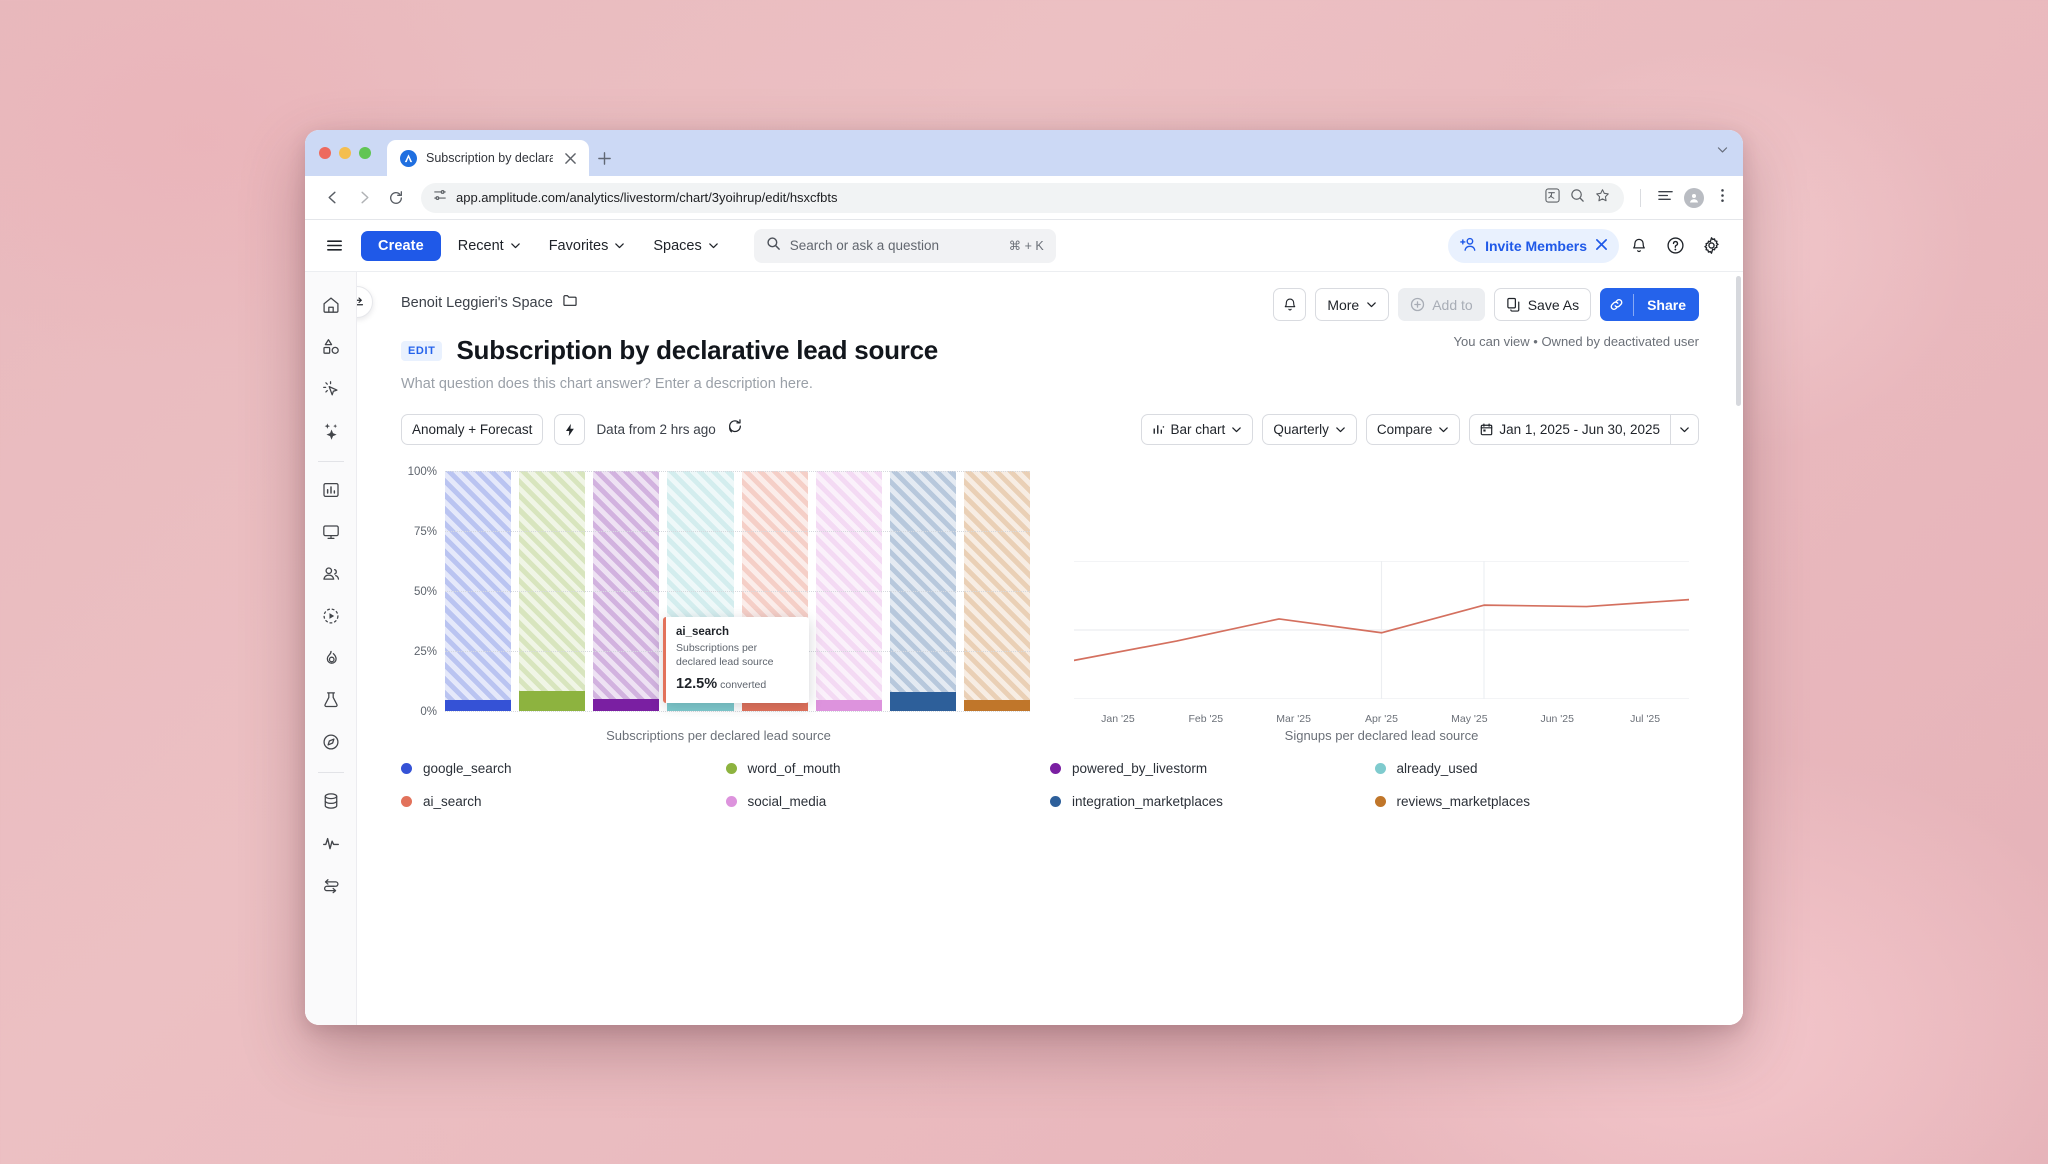 The image size is (2048, 1164). I want to click on home-icon, so click(331, 305).